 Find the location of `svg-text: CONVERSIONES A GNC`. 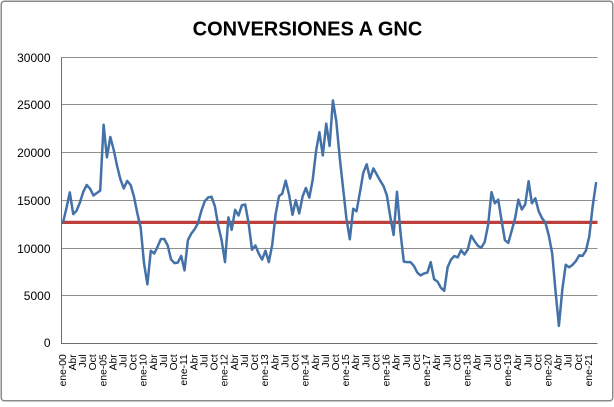

svg-text: CONVERSIONES A GNC is located at coordinates (308, 30).